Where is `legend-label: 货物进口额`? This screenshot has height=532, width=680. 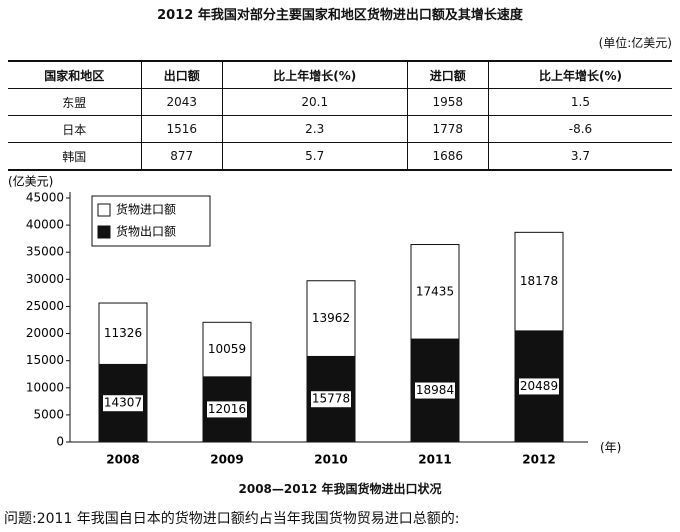
legend-label: 货物进口额 is located at coordinates (146, 209).